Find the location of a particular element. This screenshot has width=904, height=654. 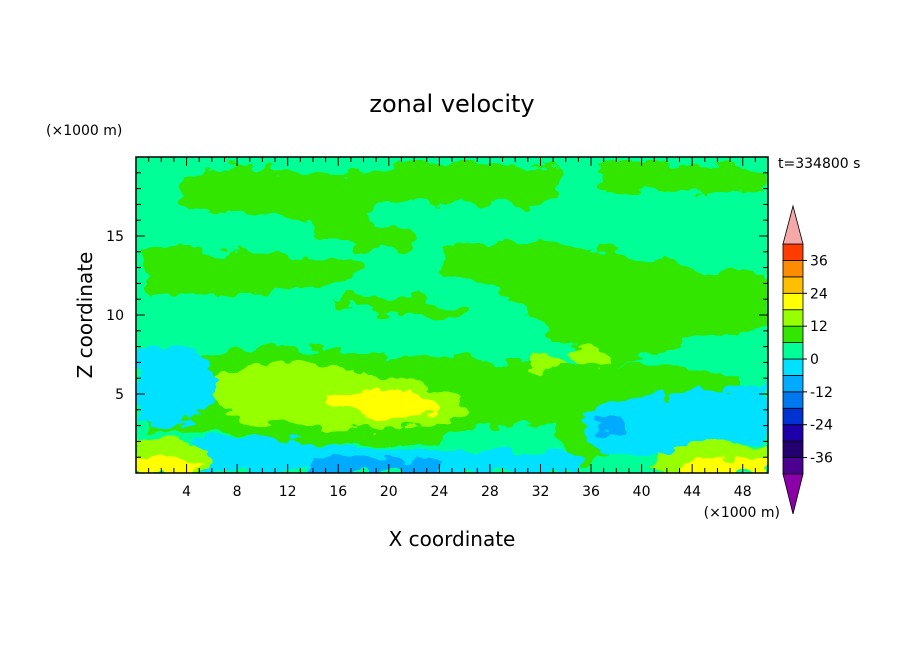

x-tick-label: 12 is located at coordinates (288, 492).